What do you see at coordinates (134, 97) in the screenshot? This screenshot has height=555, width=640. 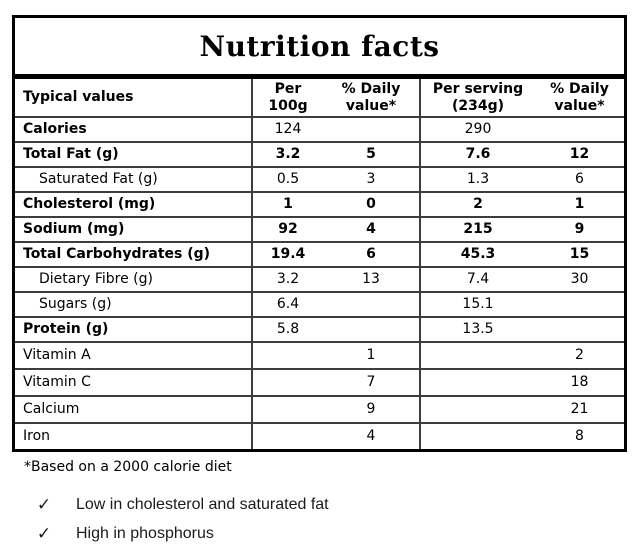 I see `column-header-typical-values: Typical values` at bounding box center [134, 97].